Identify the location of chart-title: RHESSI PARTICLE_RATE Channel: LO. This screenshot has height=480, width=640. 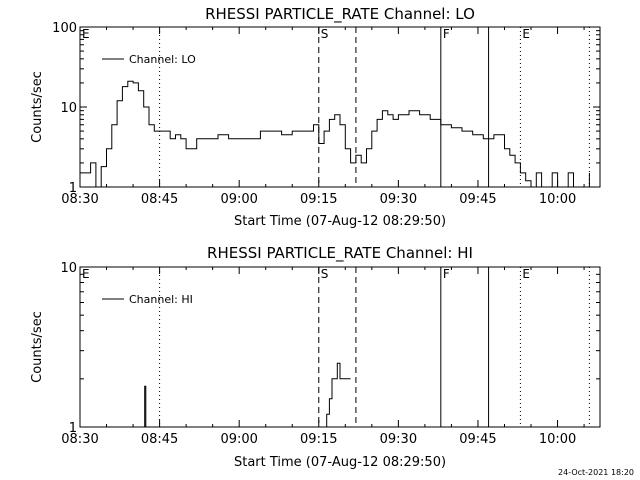
(340, 14).